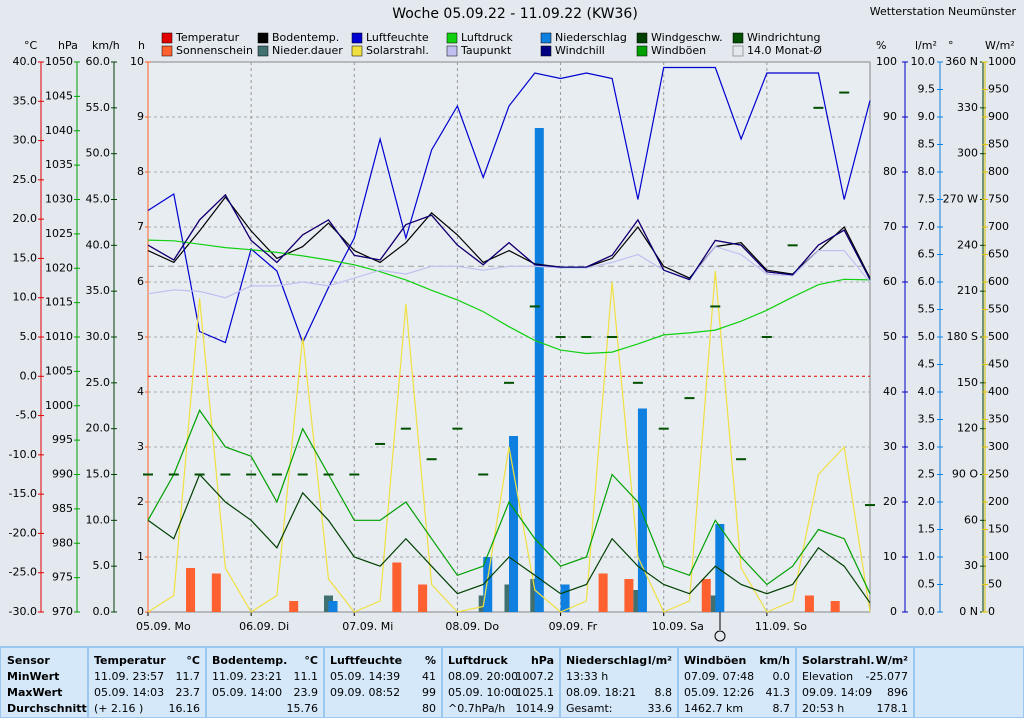 The image size is (1024, 718). I want to click on tick-label: 300, so click(967, 153).